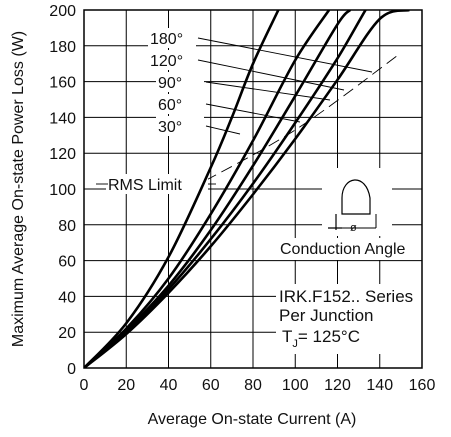  I want to click on tj-label: TJ= 125°C, so click(321, 338).